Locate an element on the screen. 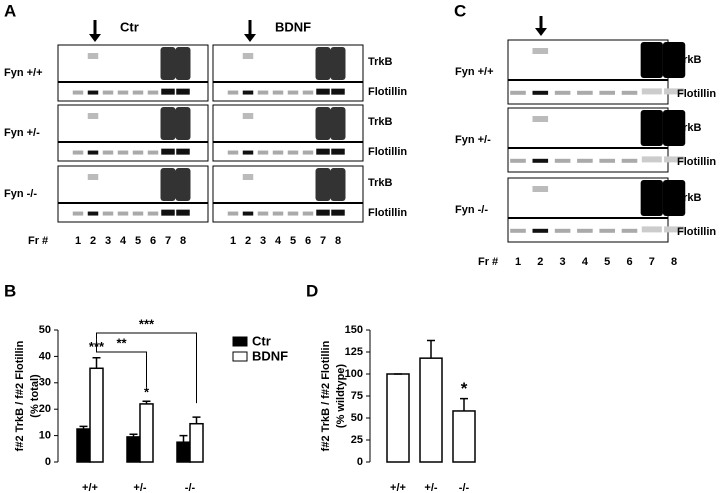 This screenshot has width=720, height=493. annotation: * is located at coordinates (464, 388).